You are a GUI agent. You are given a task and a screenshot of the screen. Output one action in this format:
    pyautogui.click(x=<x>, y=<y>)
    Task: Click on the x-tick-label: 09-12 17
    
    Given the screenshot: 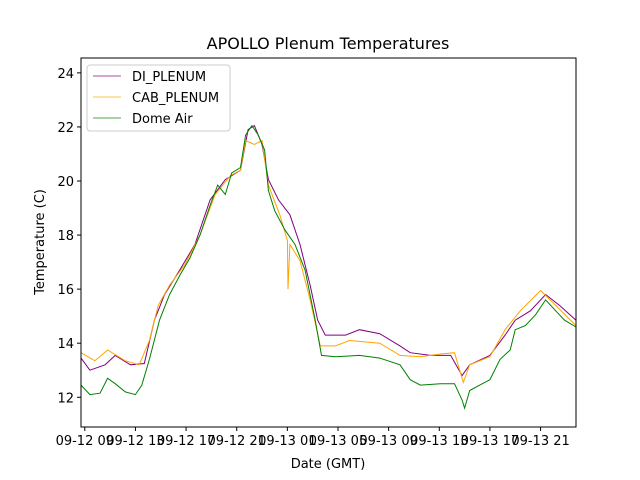 What is the action you would take?
    pyautogui.click(x=186, y=441)
    